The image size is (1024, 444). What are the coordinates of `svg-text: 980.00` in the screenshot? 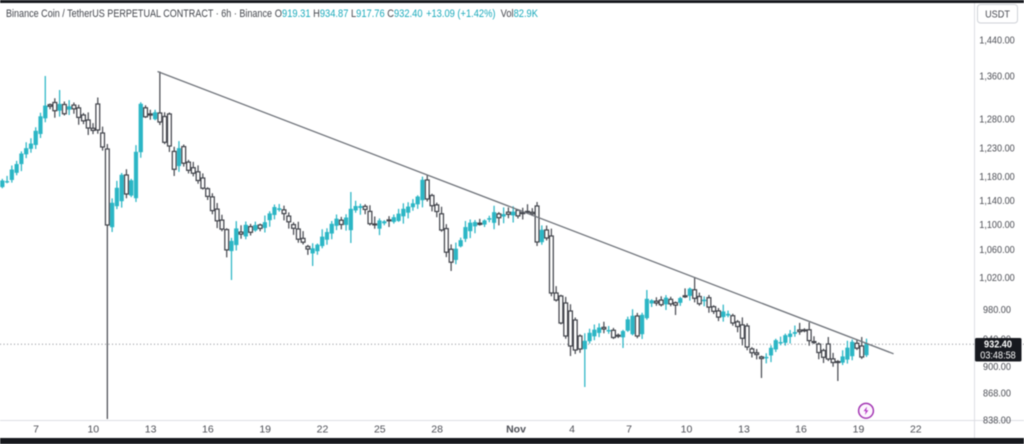 It's located at (997, 310).